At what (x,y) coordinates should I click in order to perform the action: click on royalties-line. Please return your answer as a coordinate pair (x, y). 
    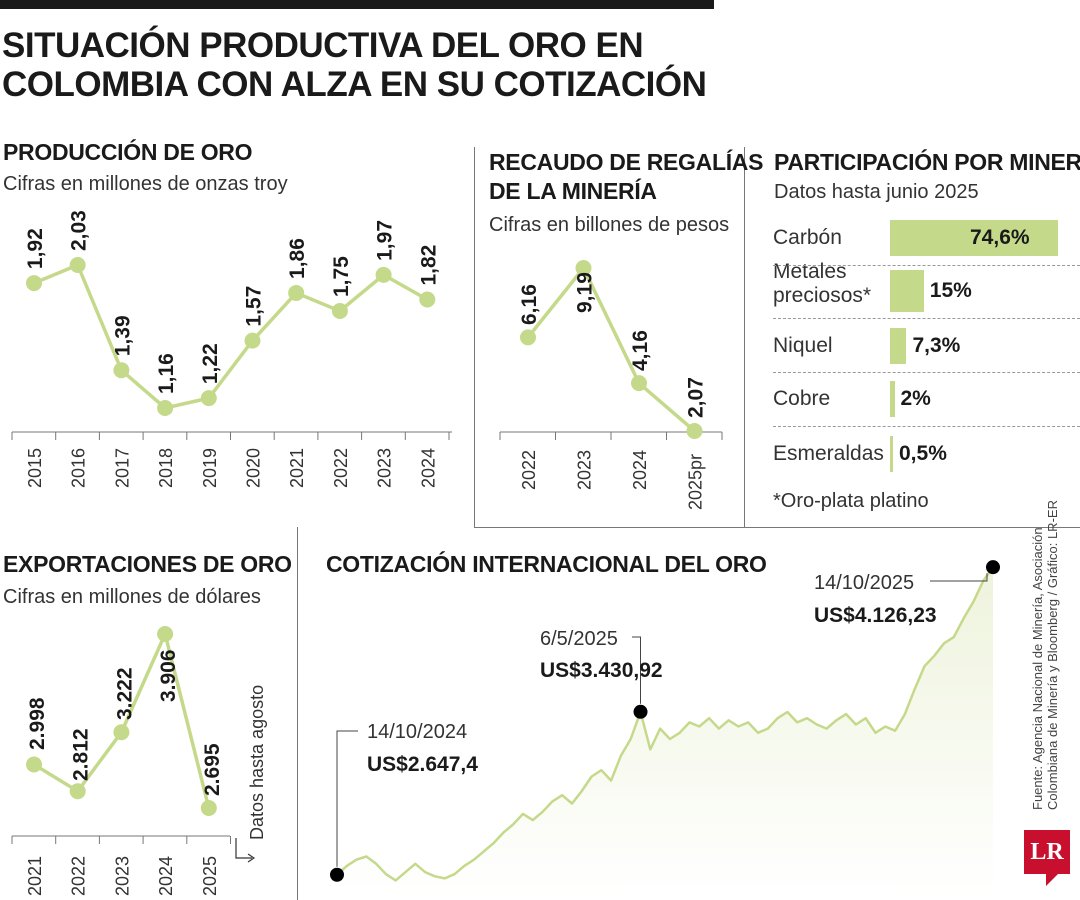
    Looking at the image, I should click on (611, 349).